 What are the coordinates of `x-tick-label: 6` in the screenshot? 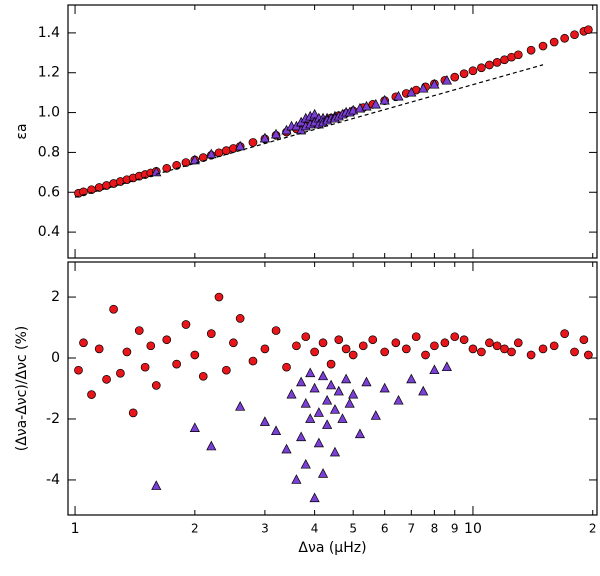 It's located at (385, 529).